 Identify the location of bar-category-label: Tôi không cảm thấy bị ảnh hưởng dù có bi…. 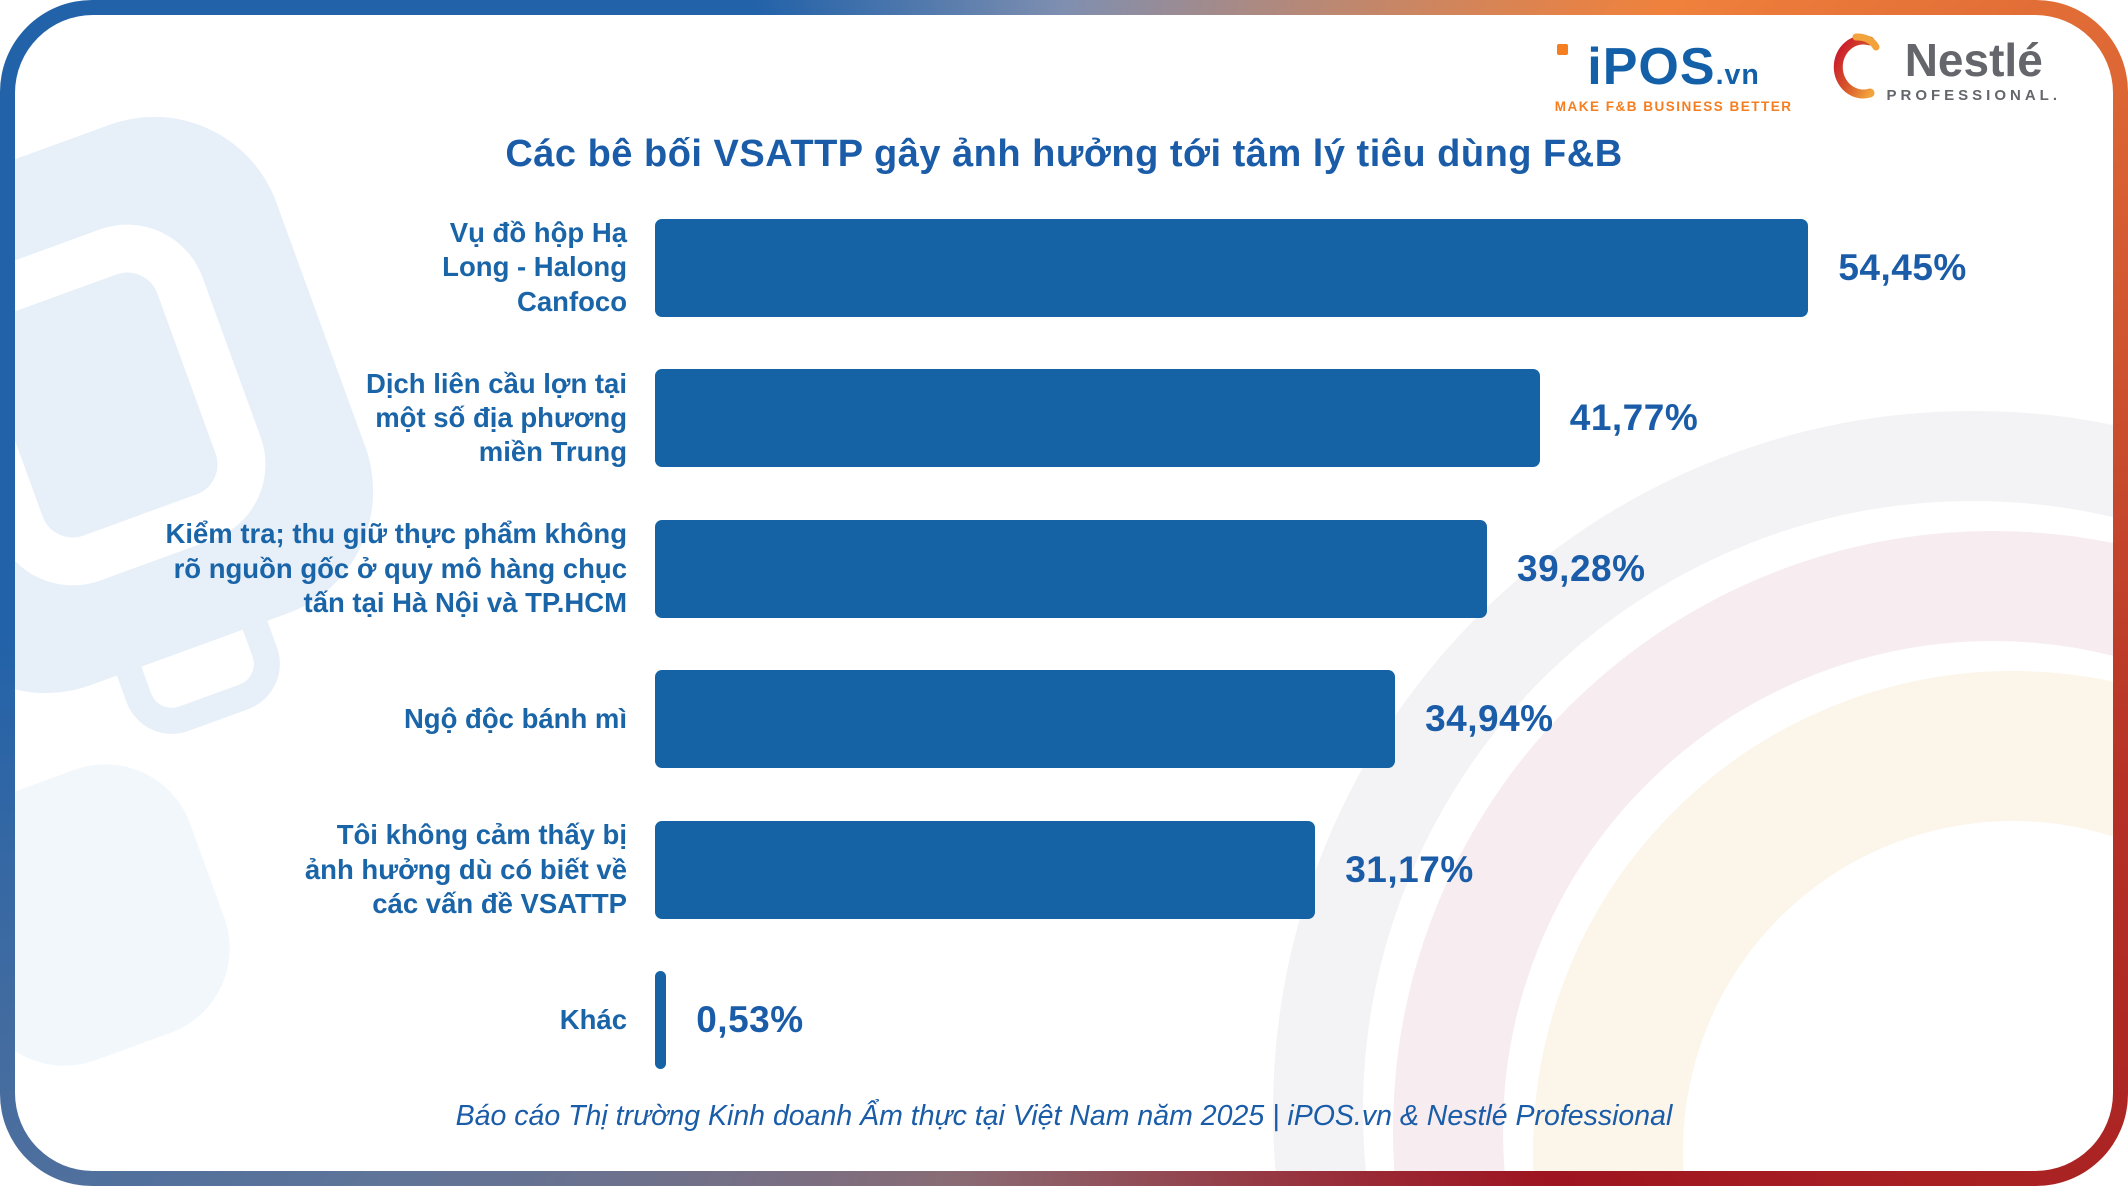
(465, 869).